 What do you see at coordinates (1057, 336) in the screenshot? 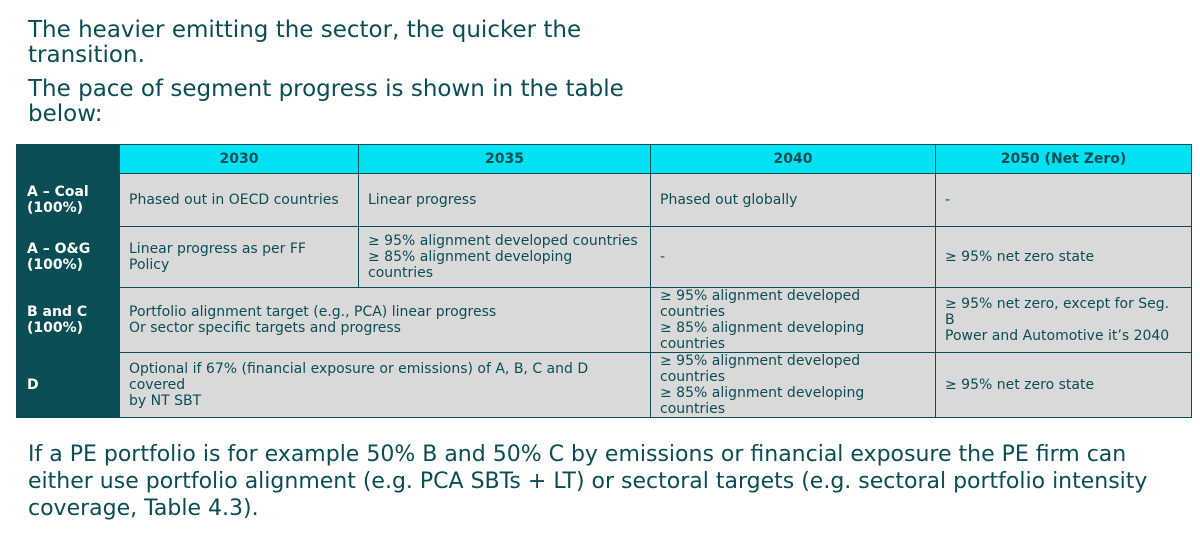
I see `cell-text: Power and Automotive it’s 2040` at bounding box center [1057, 336].